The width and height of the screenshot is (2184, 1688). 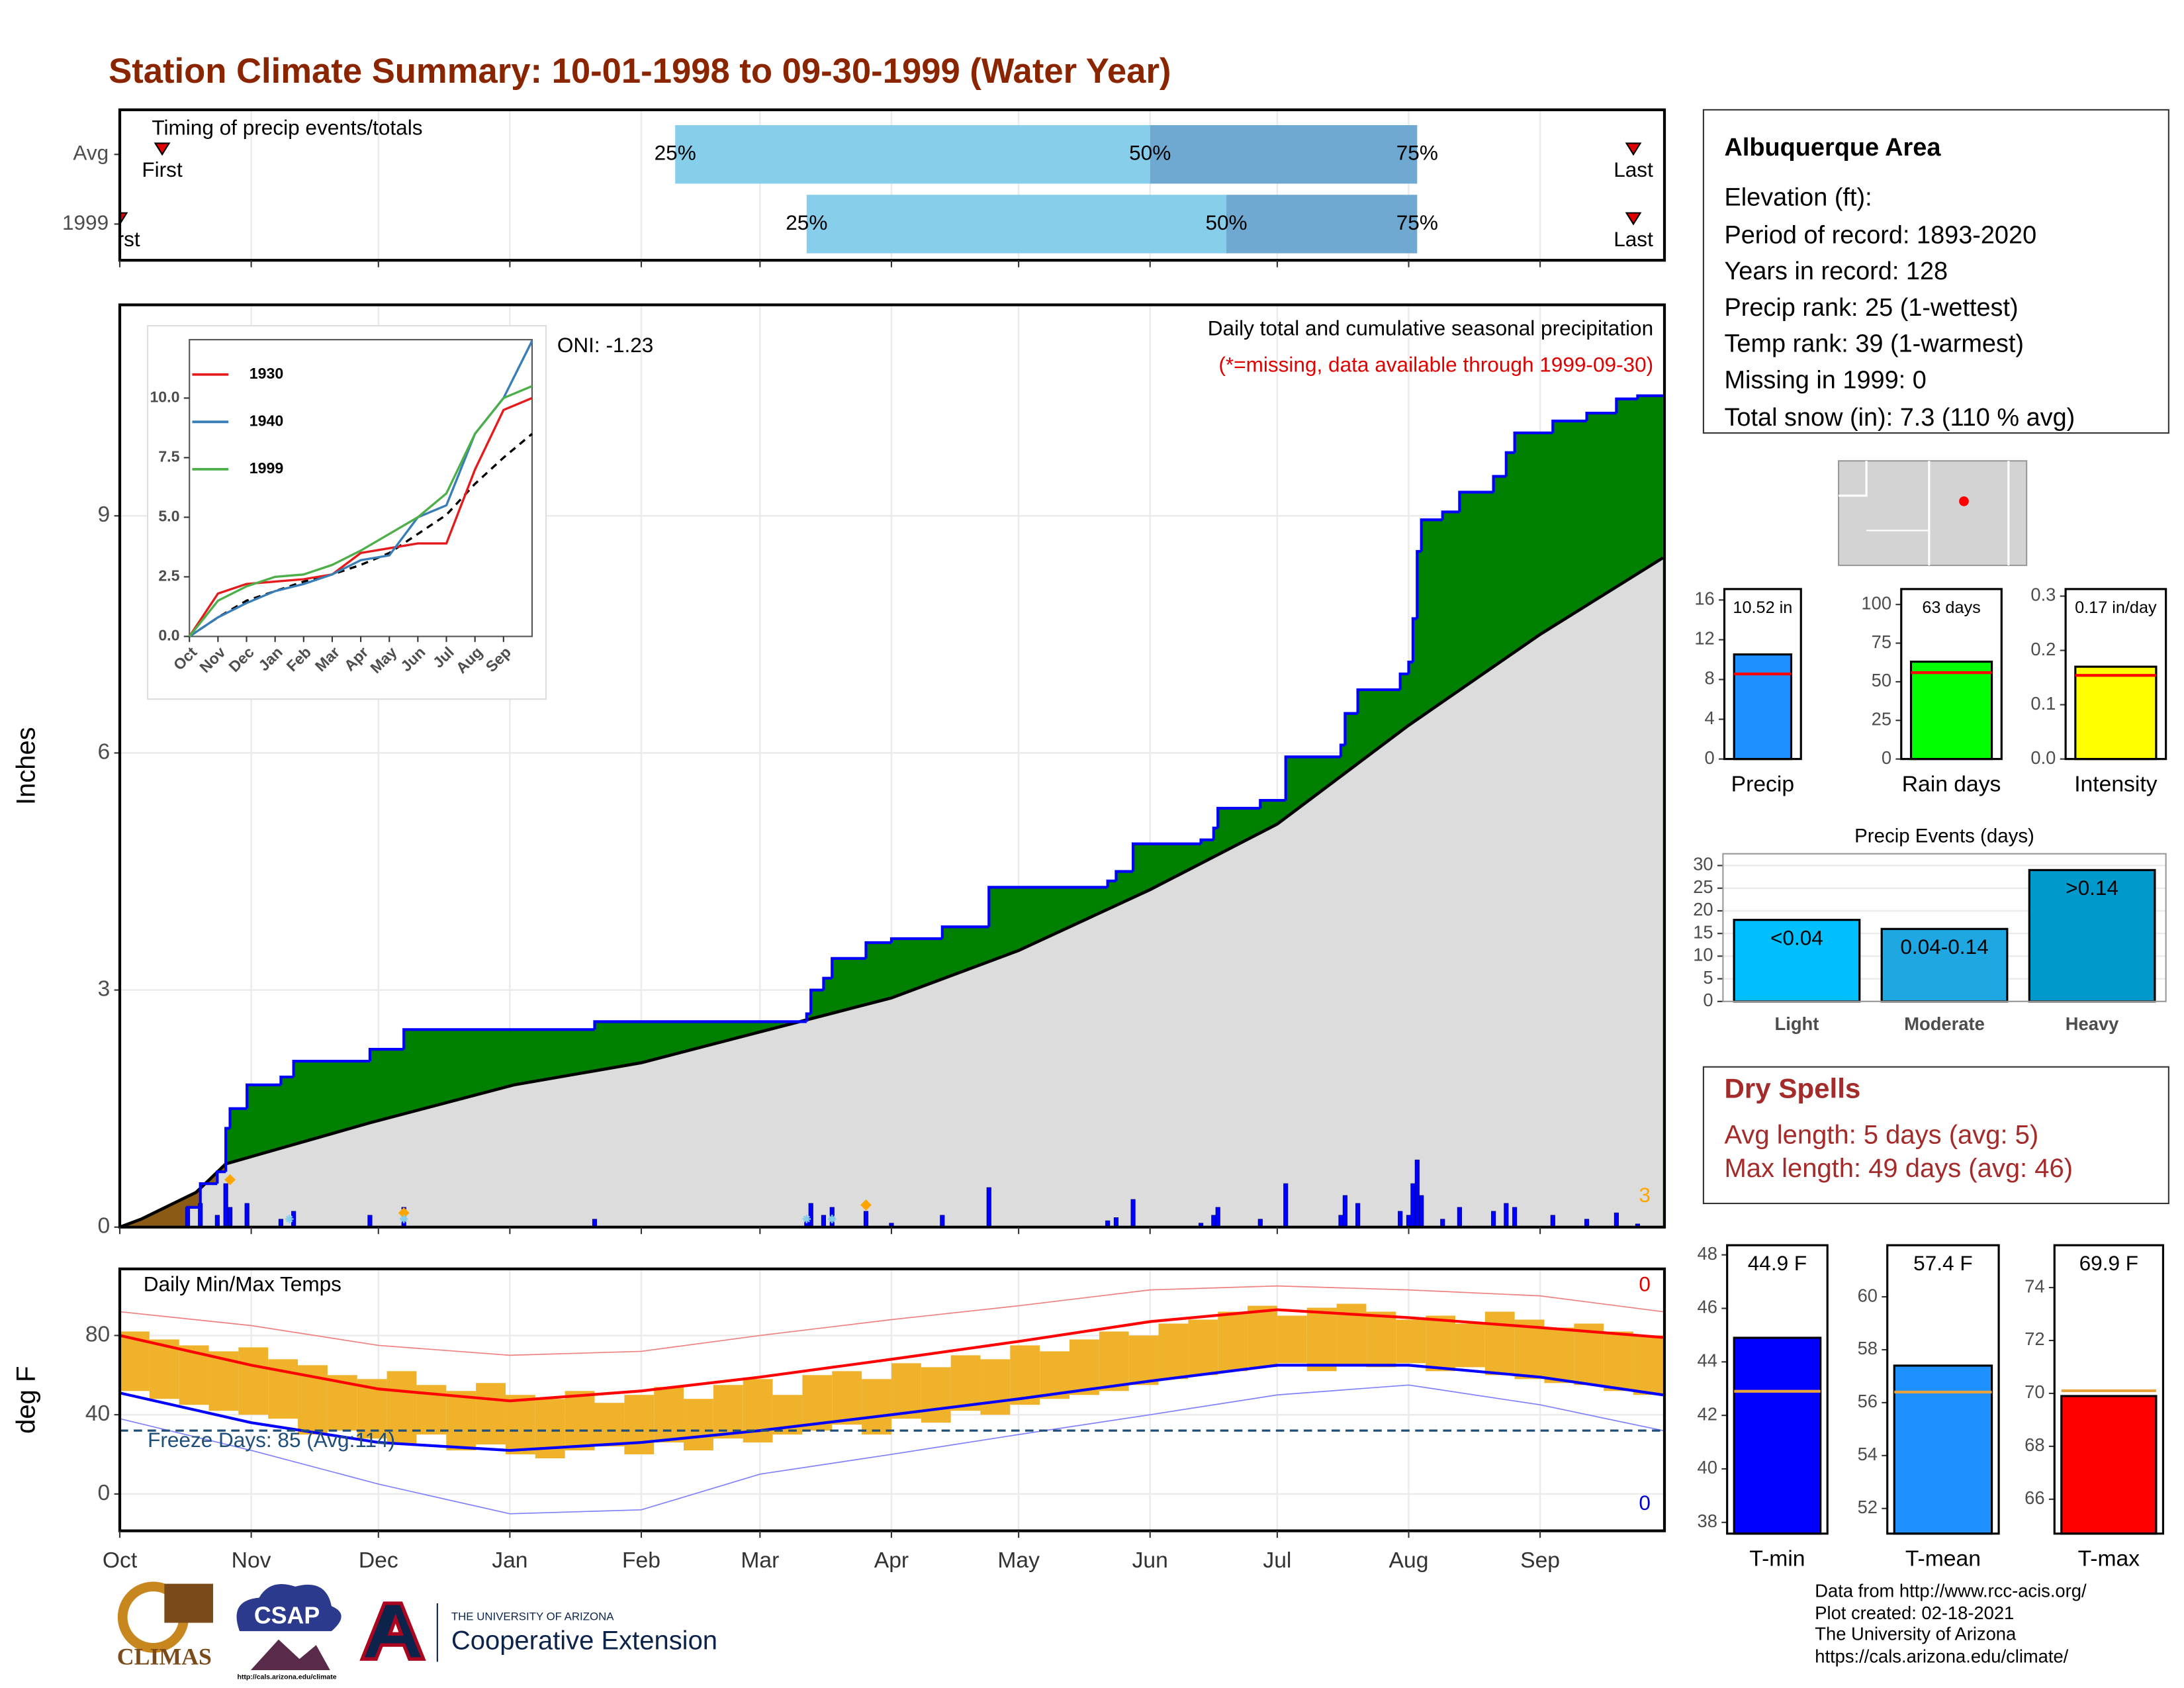 I want to click on dry-spells-line: Avg length: 5 days (avg: 5), so click(x=1881, y=1135).